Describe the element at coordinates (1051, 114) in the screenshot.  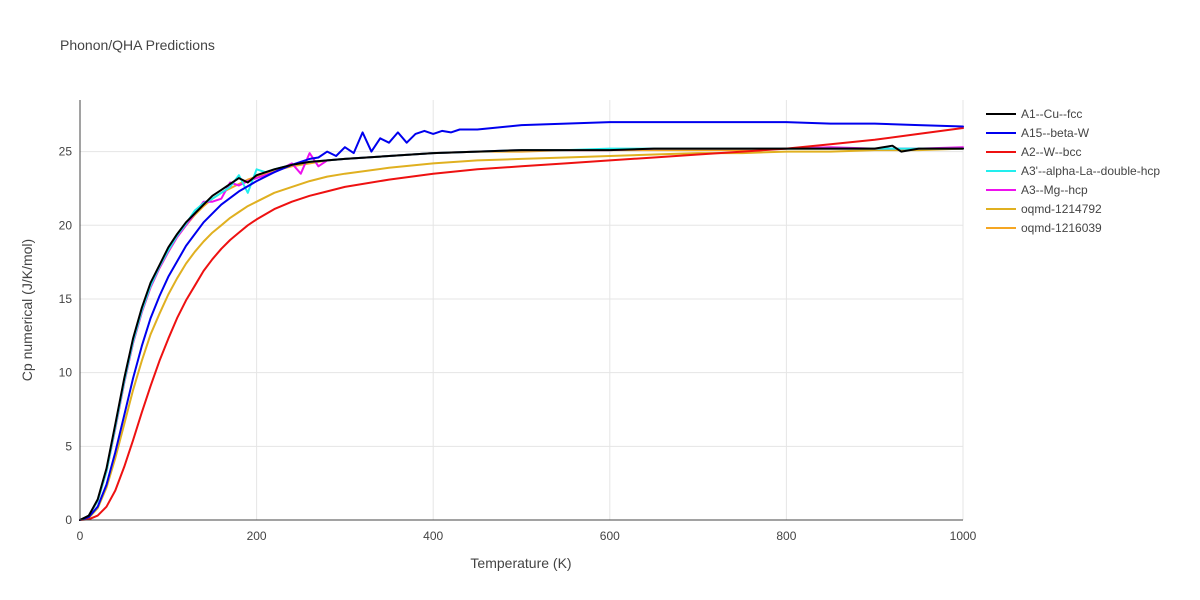
I see `legend-label: A1--Cu--fcc` at that location.